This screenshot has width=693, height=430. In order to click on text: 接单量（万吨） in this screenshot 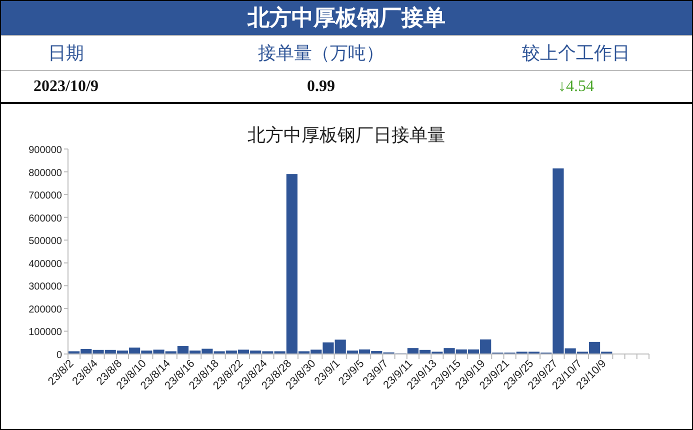, I will do `click(321, 53)`.